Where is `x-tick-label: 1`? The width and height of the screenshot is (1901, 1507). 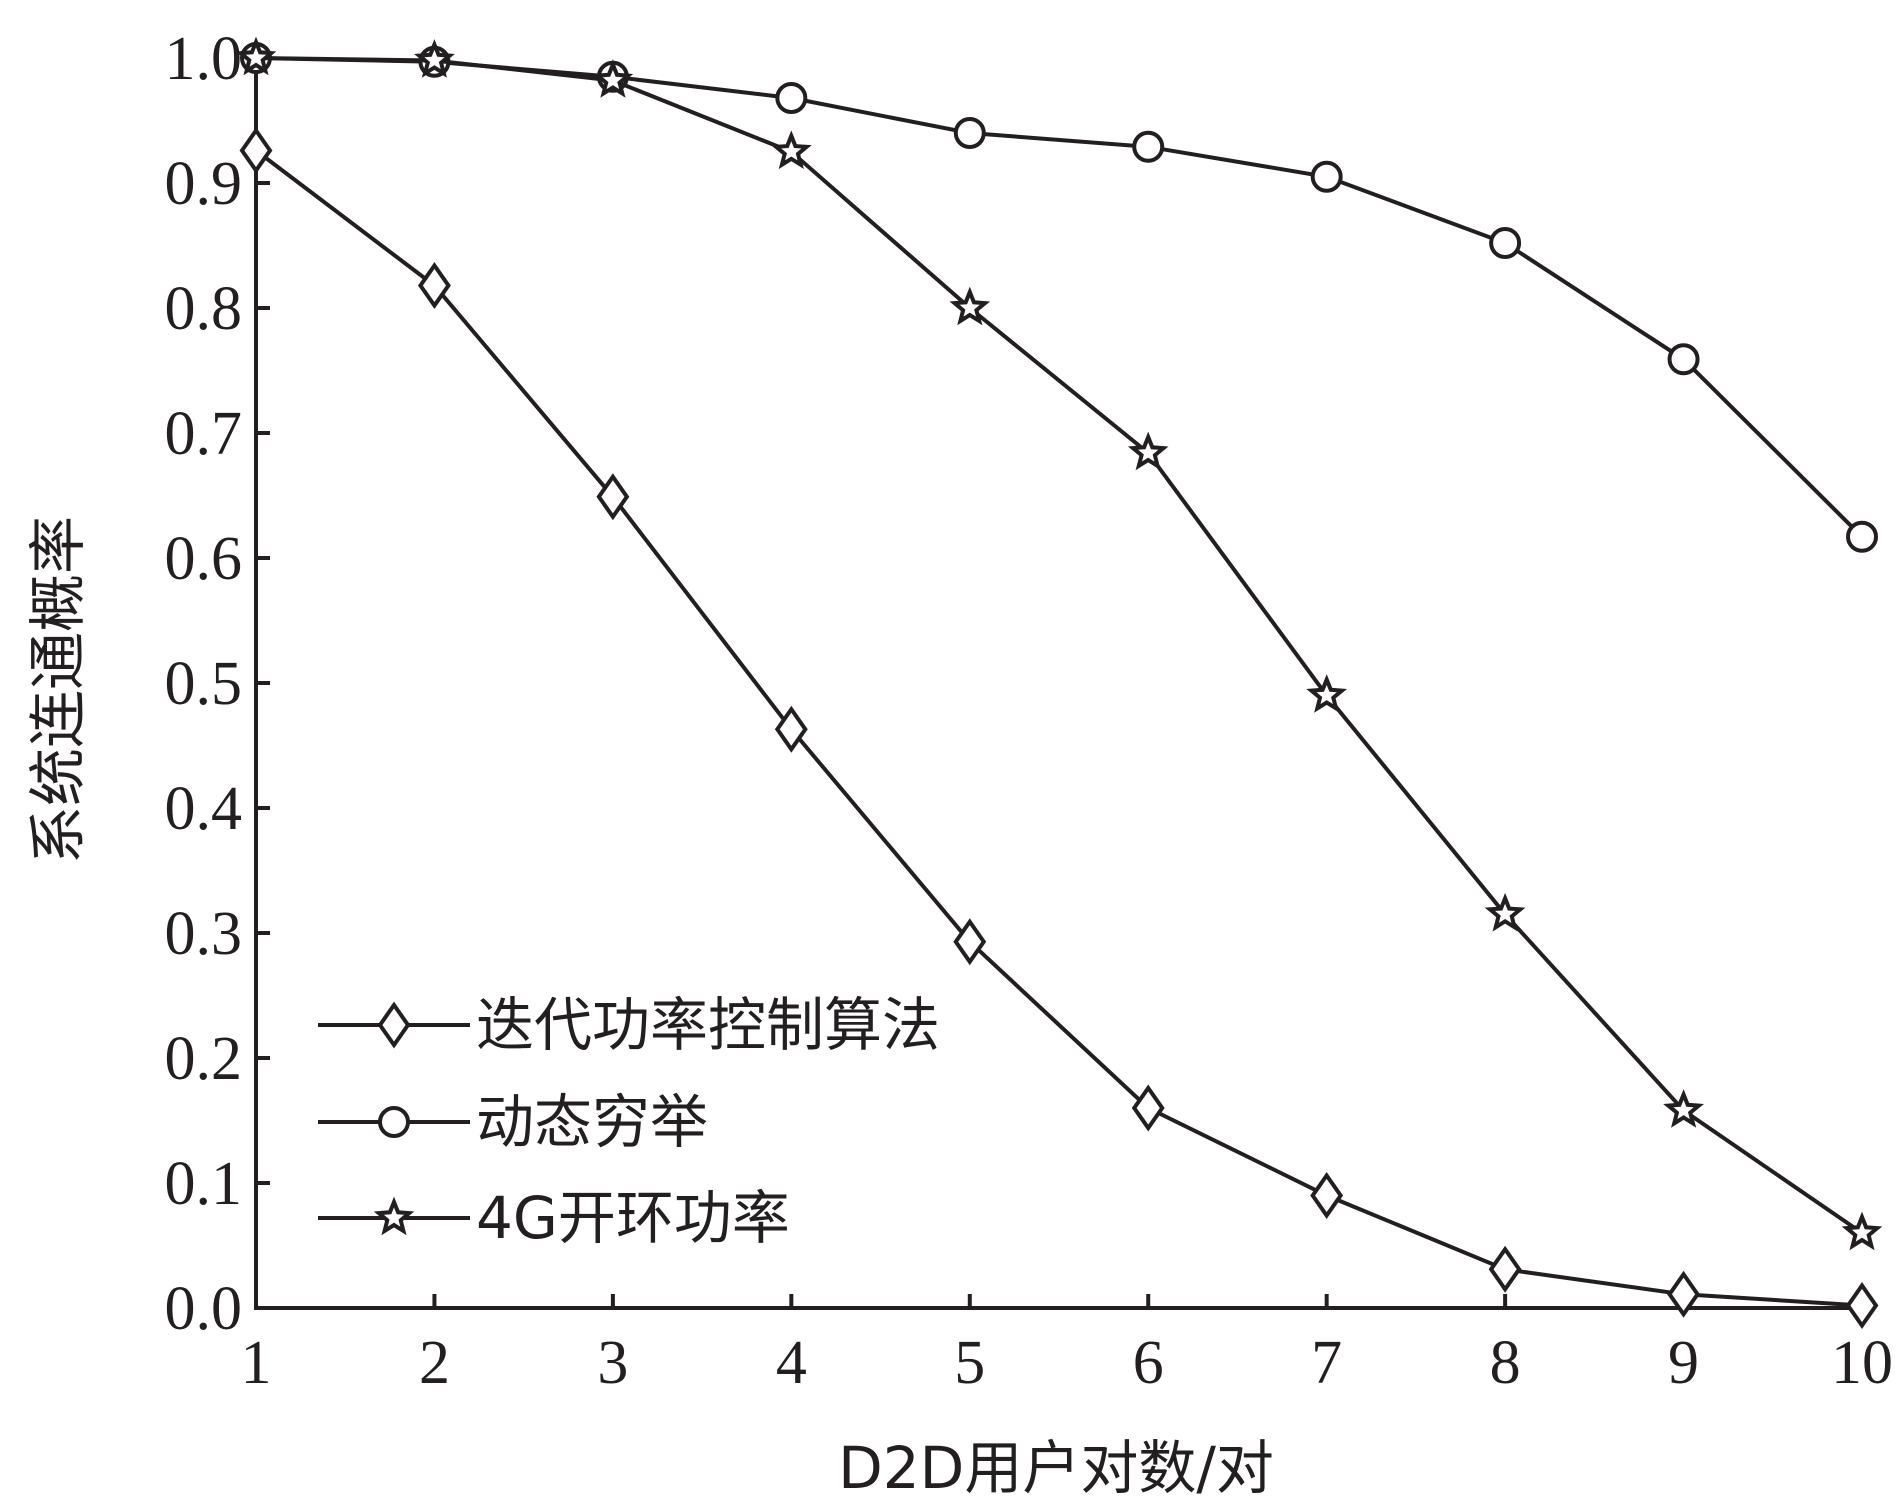
x-tick-label: 1 is located at coordinates (256, 1363).